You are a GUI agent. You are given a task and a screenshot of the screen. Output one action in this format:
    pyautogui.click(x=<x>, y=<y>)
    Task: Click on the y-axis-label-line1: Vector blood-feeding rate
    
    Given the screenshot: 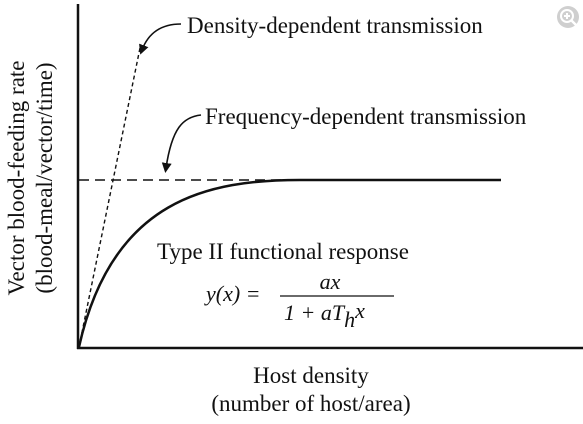 What is the action you would take?
    pyautogui.click(x=16, y=177)
    